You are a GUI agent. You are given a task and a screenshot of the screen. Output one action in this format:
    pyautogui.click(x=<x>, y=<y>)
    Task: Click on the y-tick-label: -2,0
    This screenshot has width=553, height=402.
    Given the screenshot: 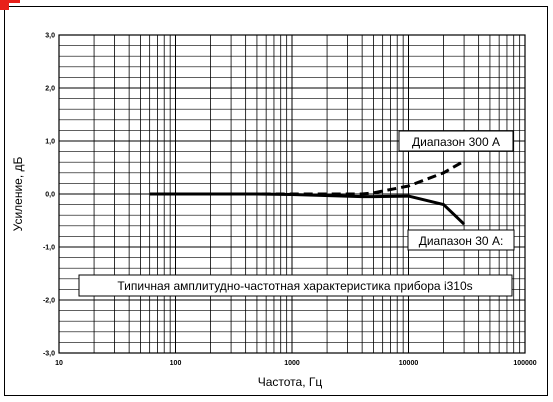 What is the action you would take?
    pyautogui.click(x=49, y=301)
    